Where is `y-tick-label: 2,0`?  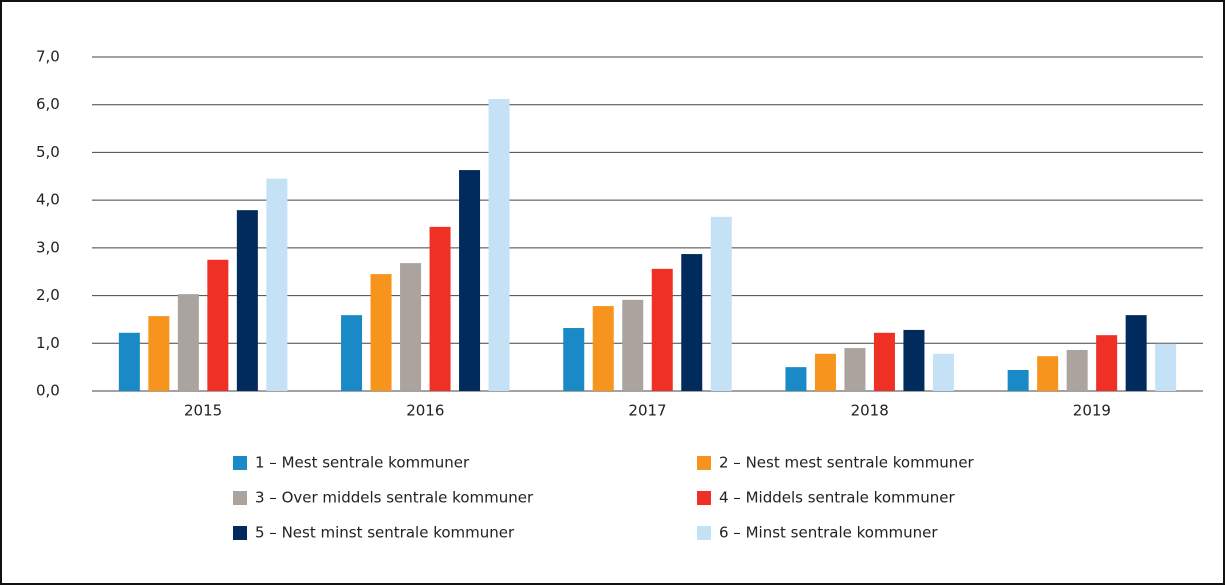 y-tick-label: 2,0 is located at coordinates (48, 295).